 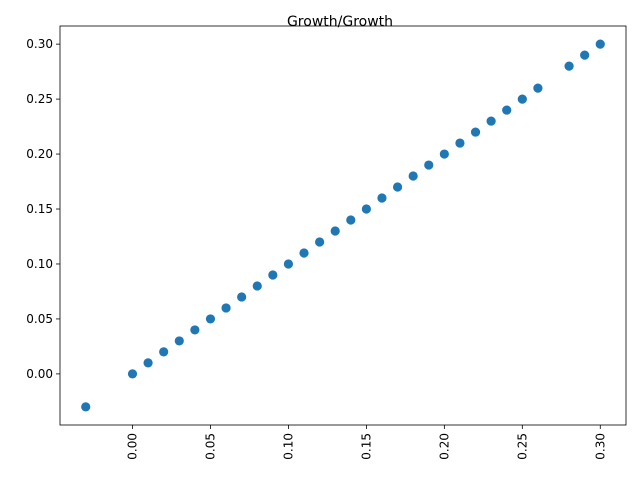 What do you see at coordinates (39, 209) in the screenshot?
I see `y-tick-label: 0.15` at bounding box center [39, 209].